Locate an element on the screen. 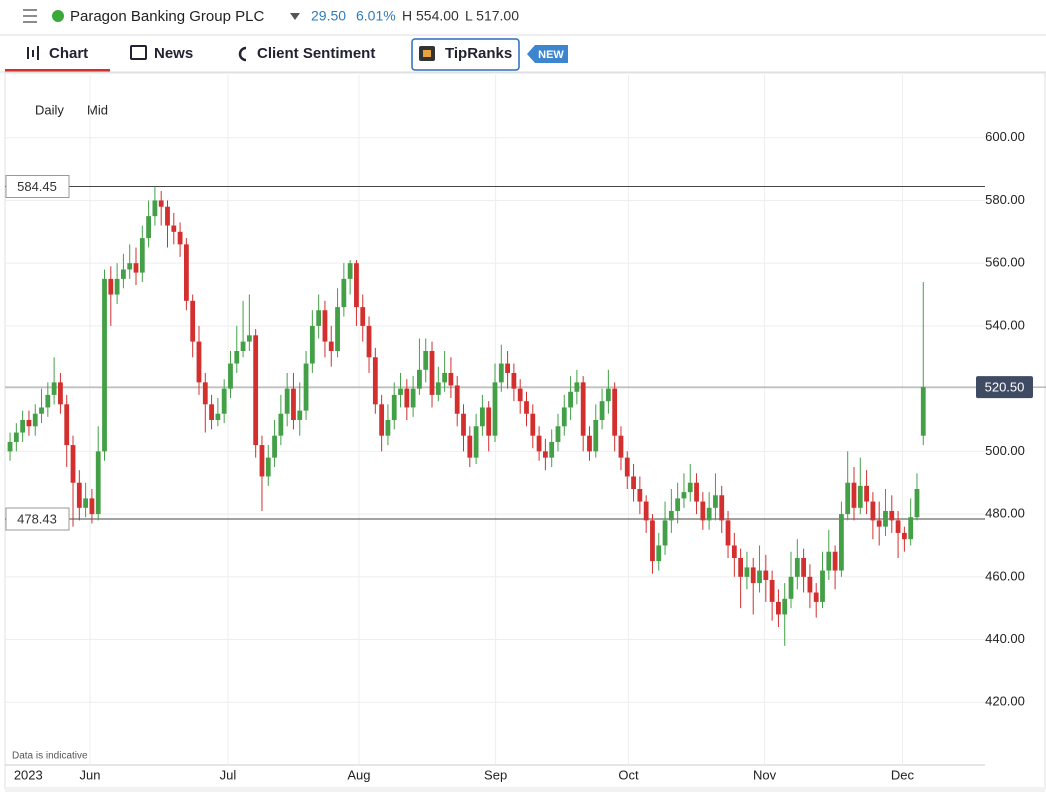 Image resolution: width=1046 pixels, height=792 pixels. chart-icon is located at coordinates (33, 53).